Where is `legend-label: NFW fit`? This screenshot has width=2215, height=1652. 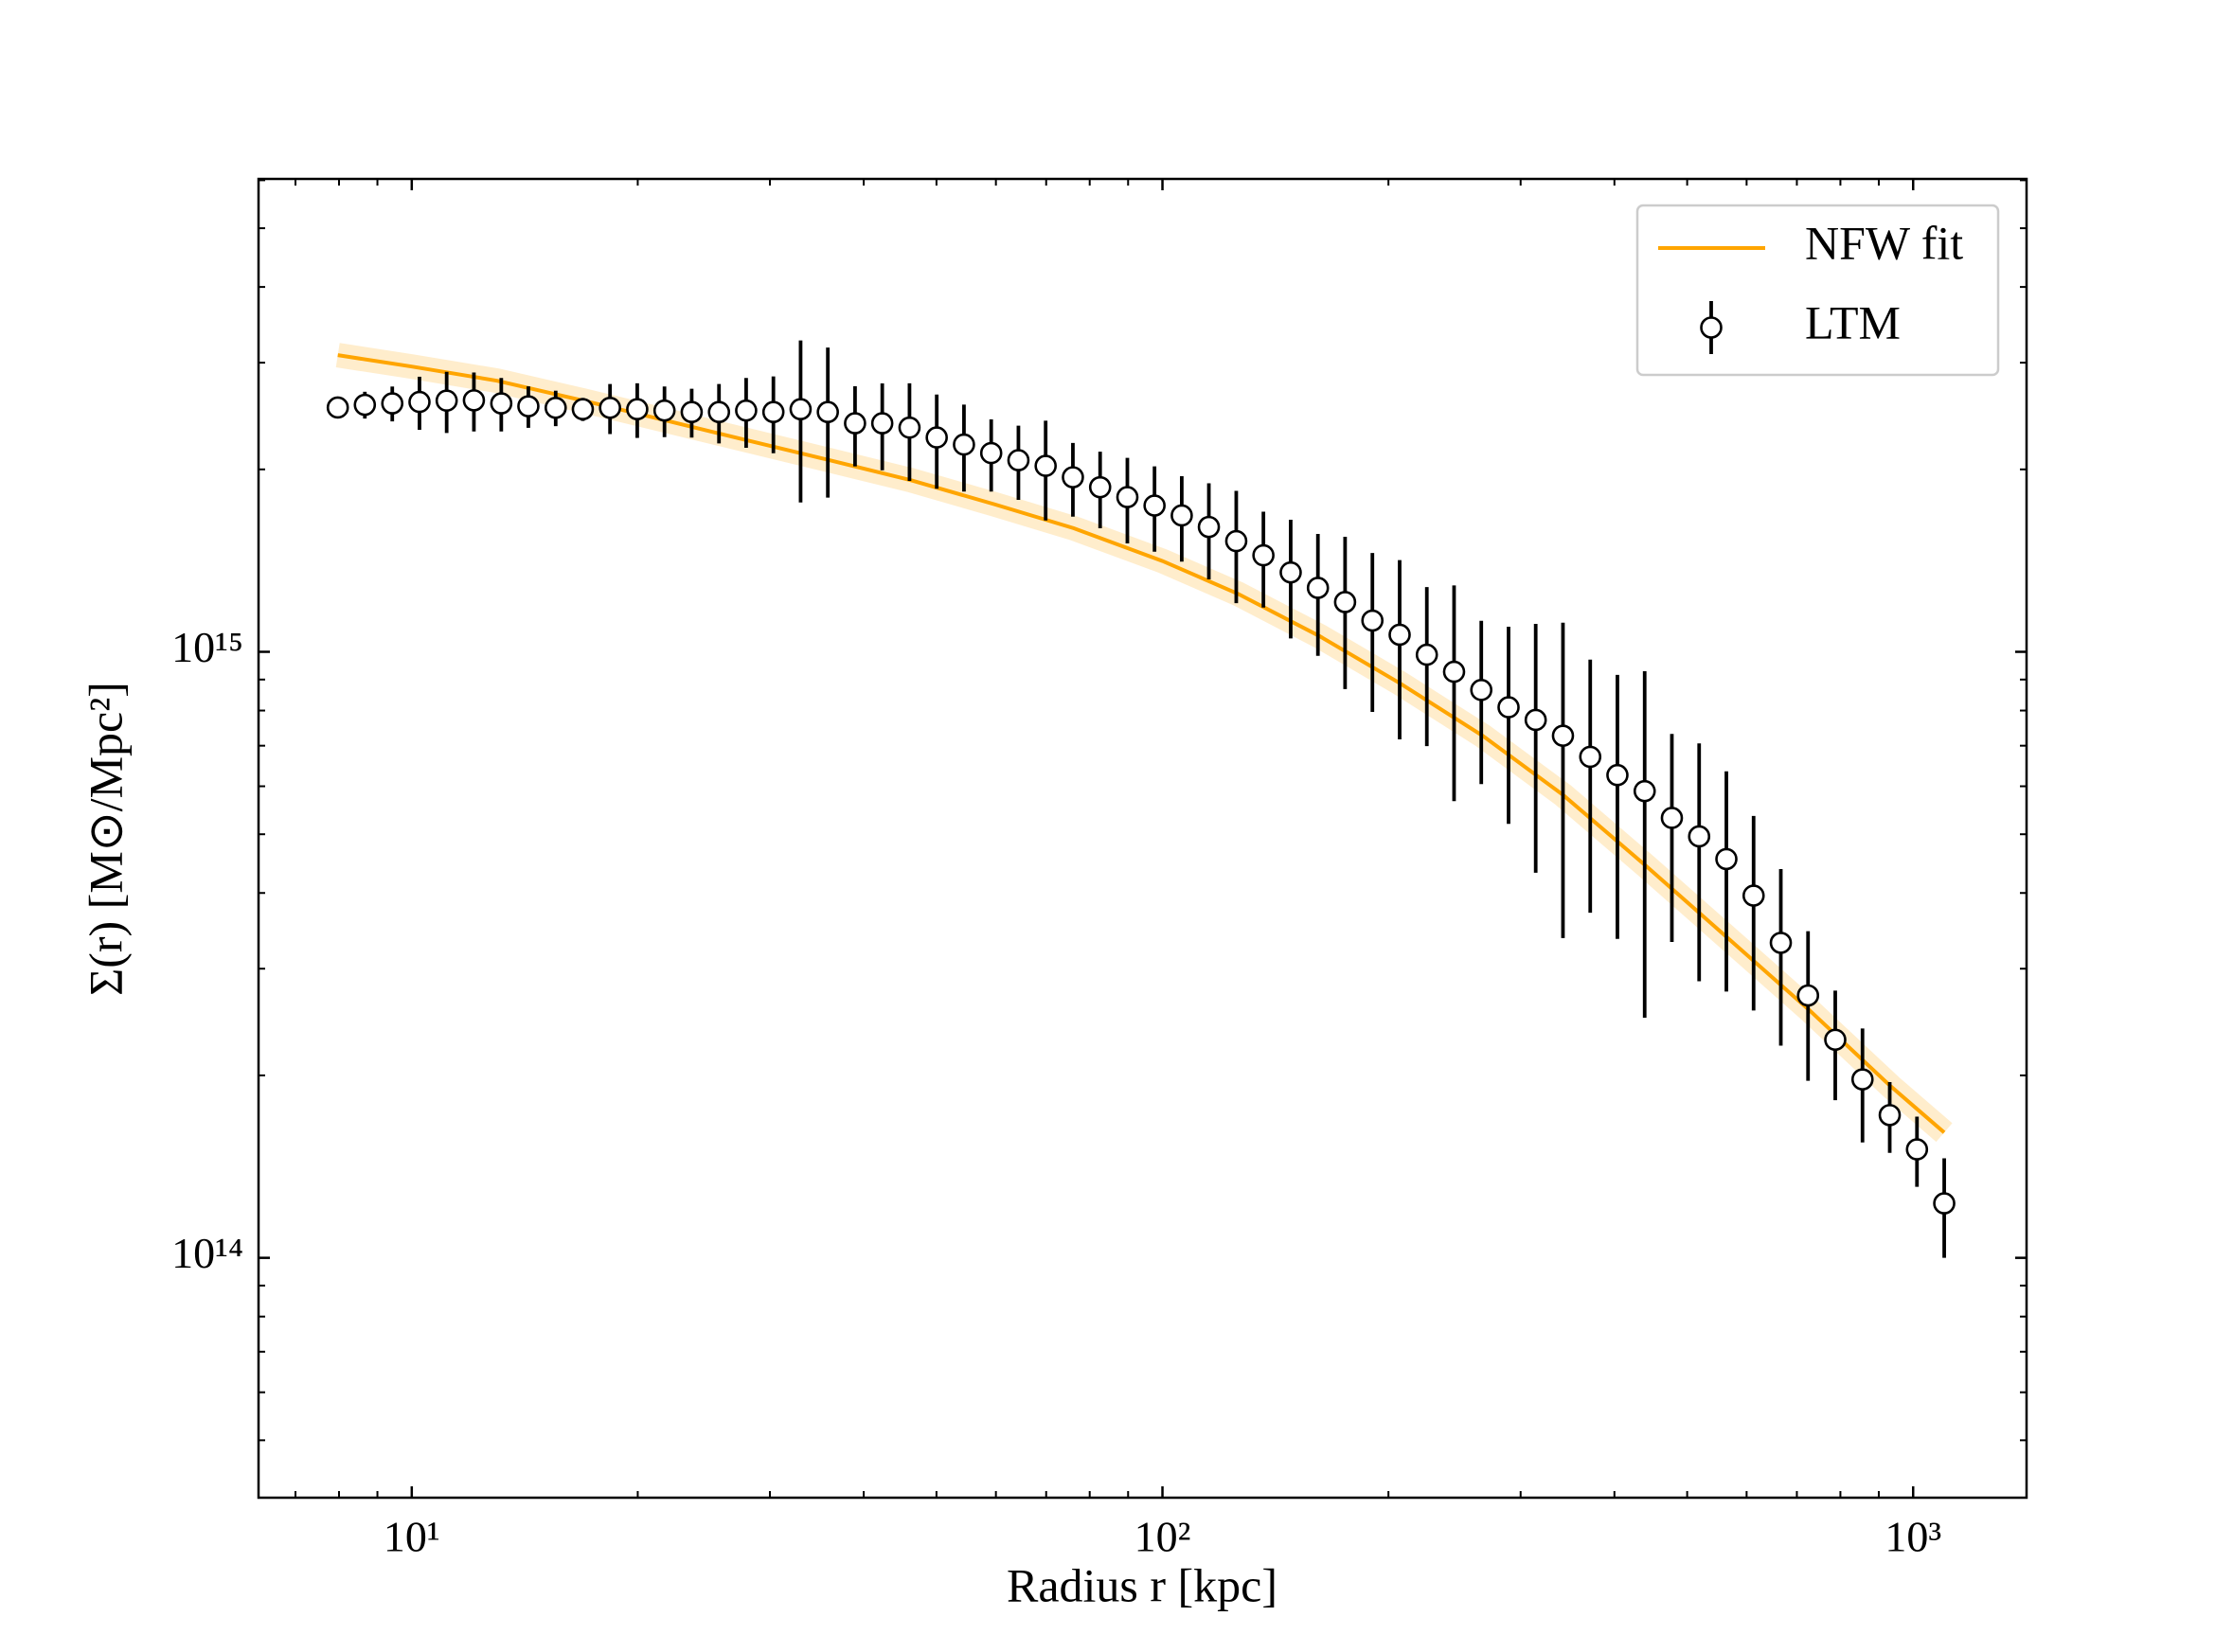 legend-label: NFW fit is located at coordinates (1884, 242).